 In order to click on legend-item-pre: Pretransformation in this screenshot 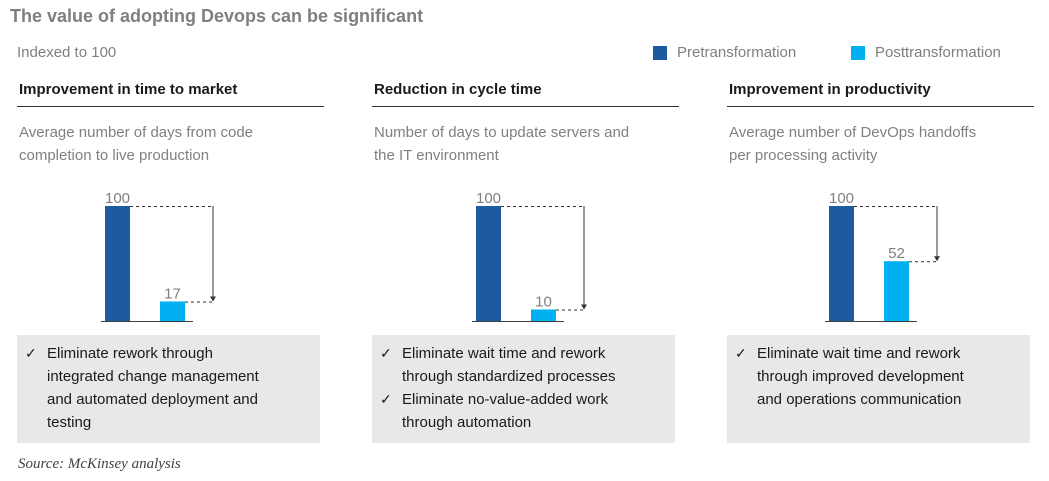, I will do `click(724, 52)`.